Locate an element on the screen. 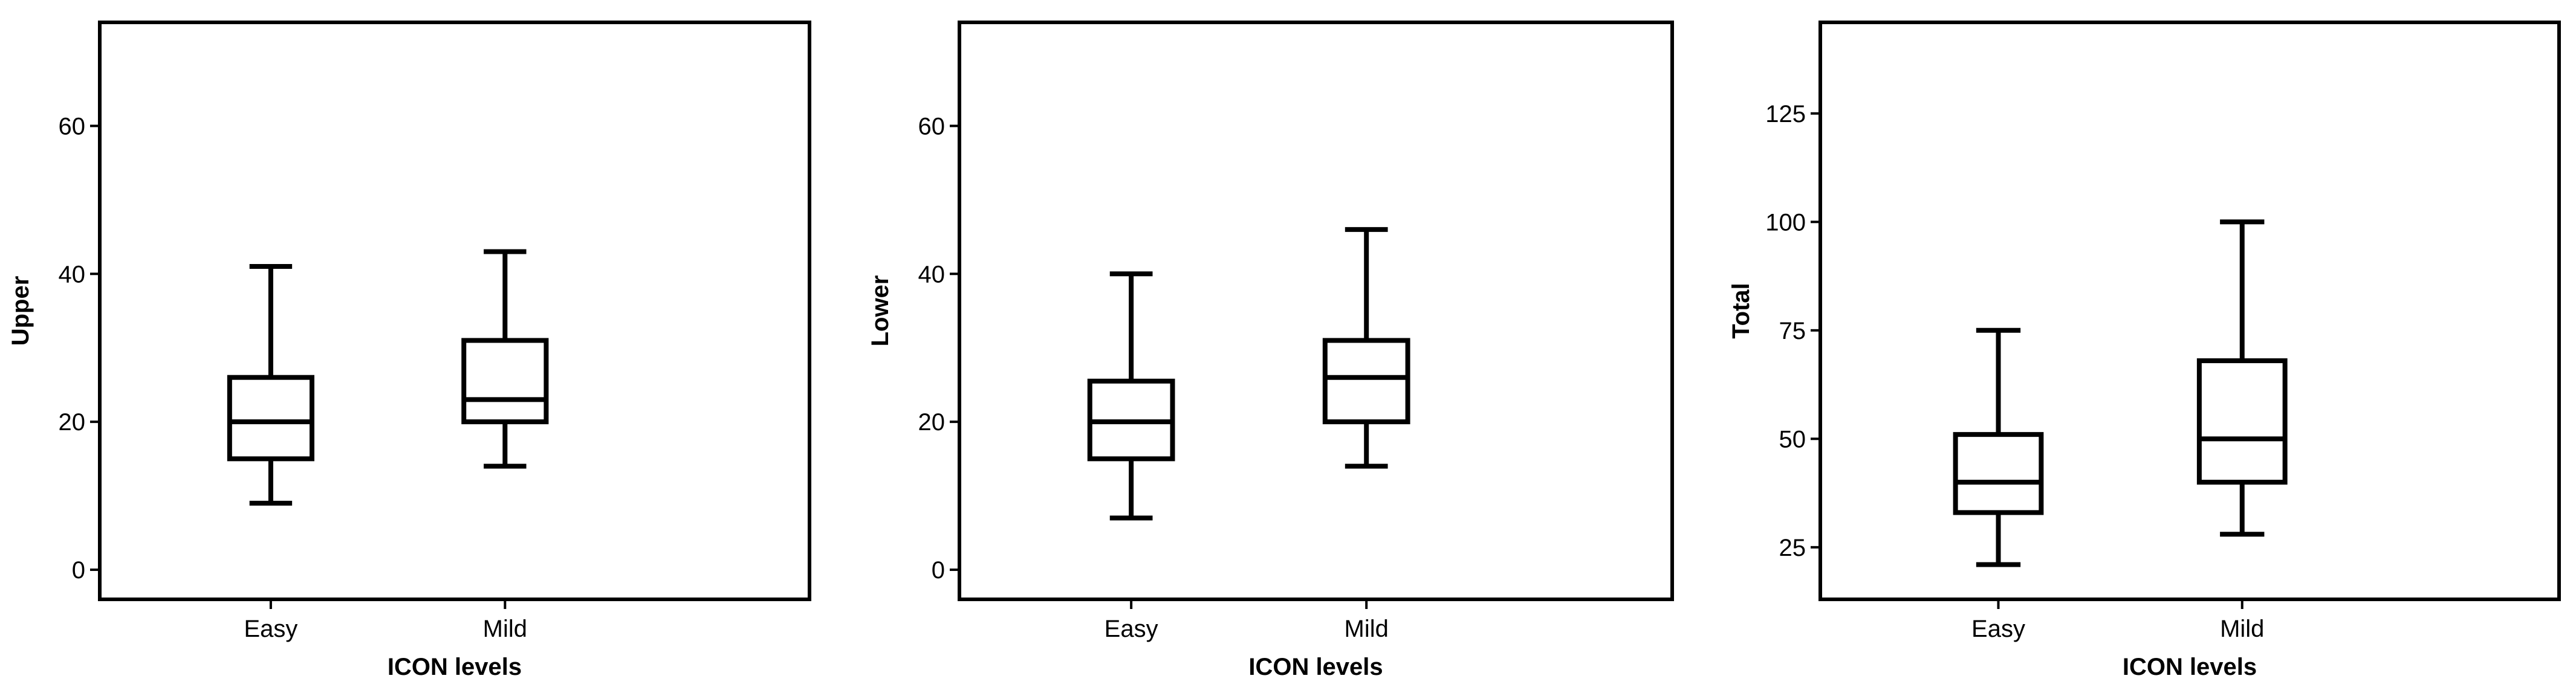 This screenshot has width=2576, height=696. y-tick-label: 100 is located at coordinates (1785, 222).